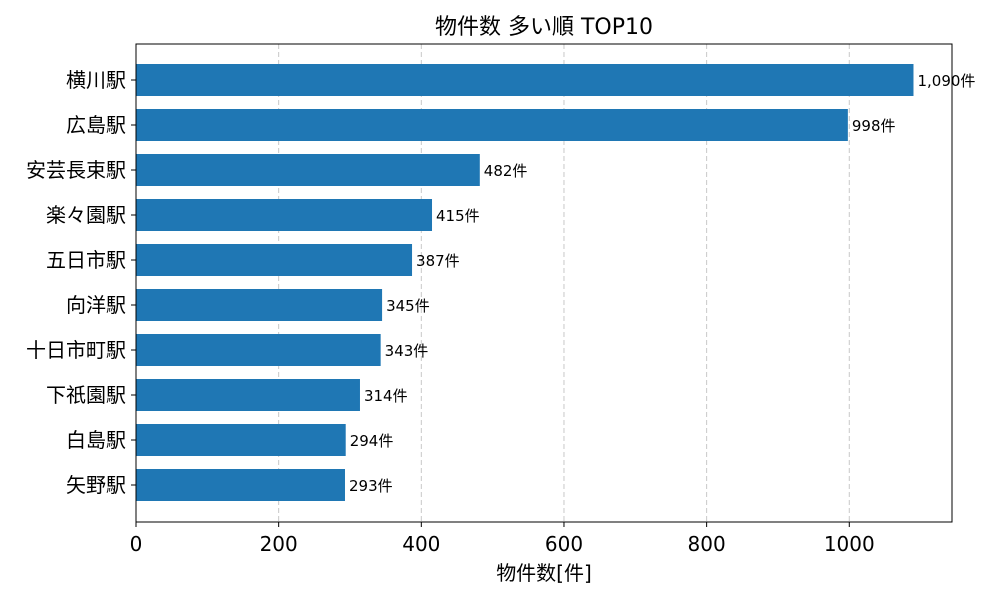 The height and width of the screenshot is (600, 1000). What do you see at coordinates (86, 395) in the screenshot?
I see `y-tick-label: 下祇園駅` at bounding box center [86, 395].